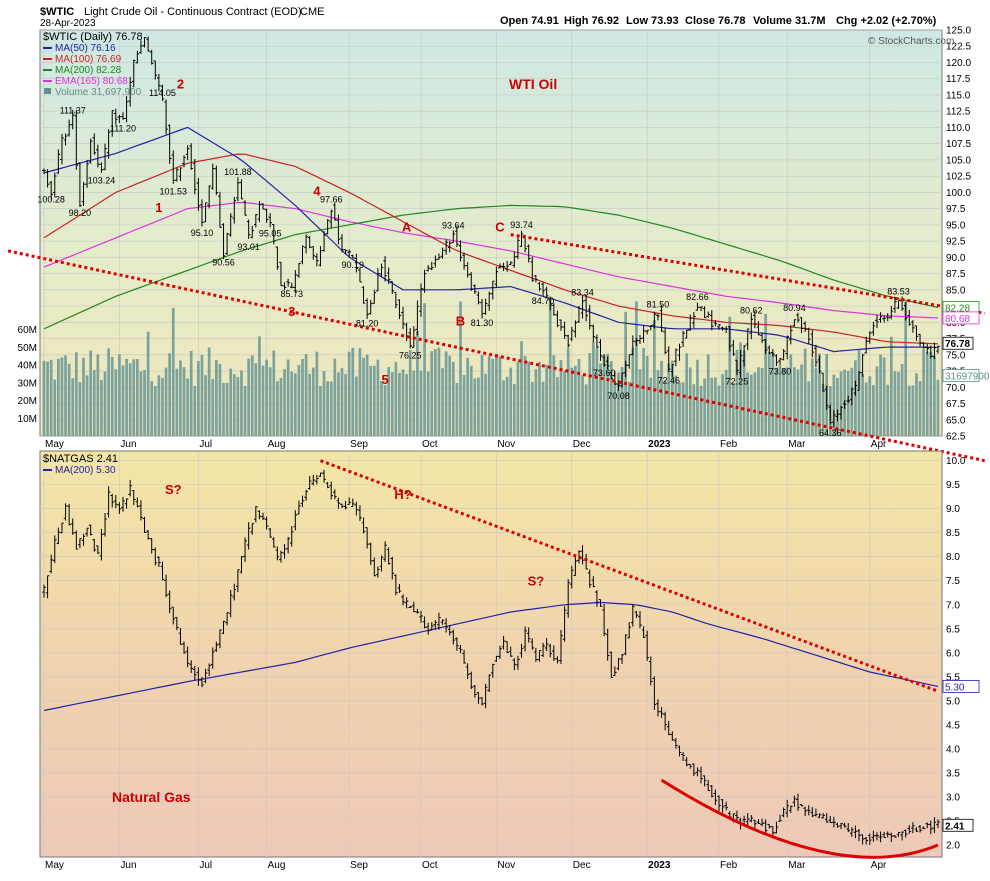 This screenshot has height=881, width=990. What do you see at coordinates (54, 444) in the screenshot?
I see `x-tick-label: May` at bounding box center [54, 444].